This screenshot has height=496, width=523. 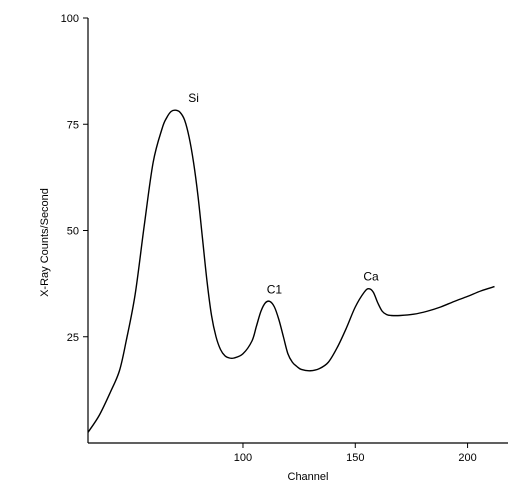 I want to click on x-tick-label: 150, so click(x=355, y=458).